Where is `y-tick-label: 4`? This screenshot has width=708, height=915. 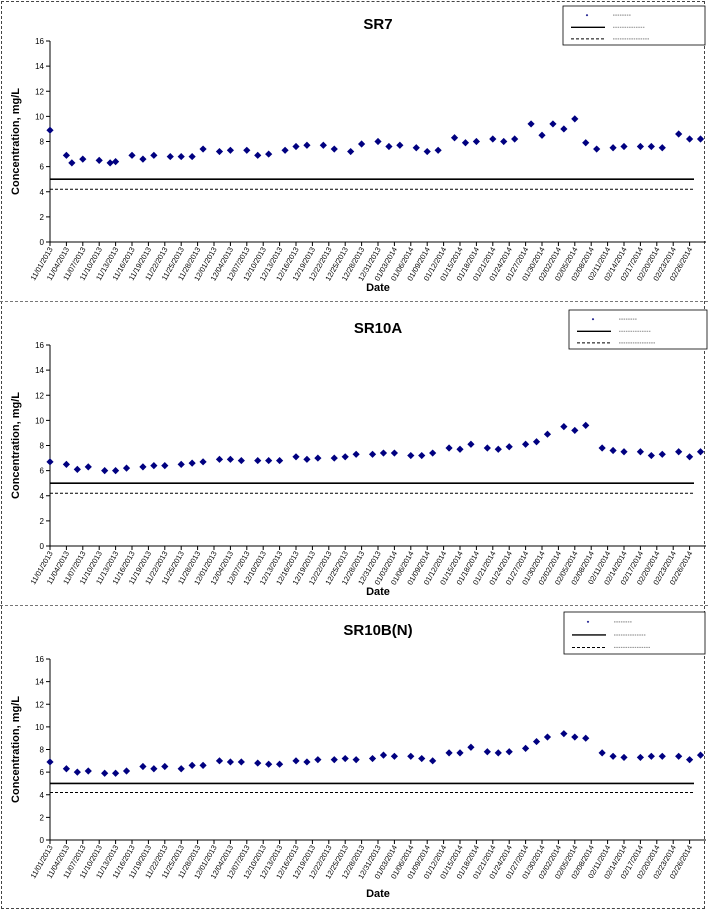 y-tick-label: 4 is located at coordinates (42, 192).